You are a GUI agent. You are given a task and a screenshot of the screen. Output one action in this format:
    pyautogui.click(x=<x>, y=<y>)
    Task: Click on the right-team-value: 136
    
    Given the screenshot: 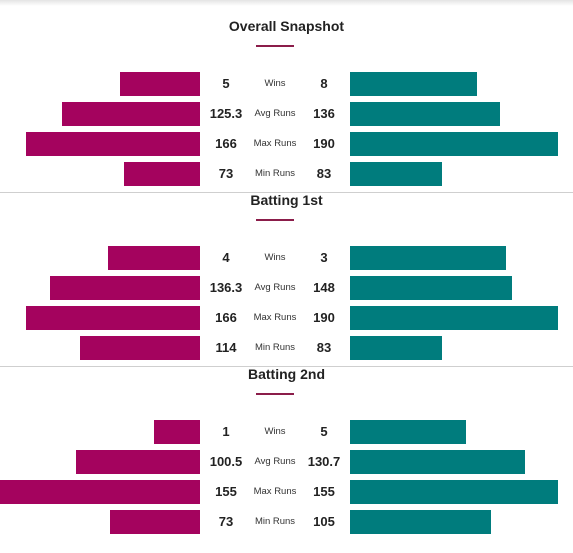 What is the action you would take?
    pyautogui.click(x=324, y=113)
    